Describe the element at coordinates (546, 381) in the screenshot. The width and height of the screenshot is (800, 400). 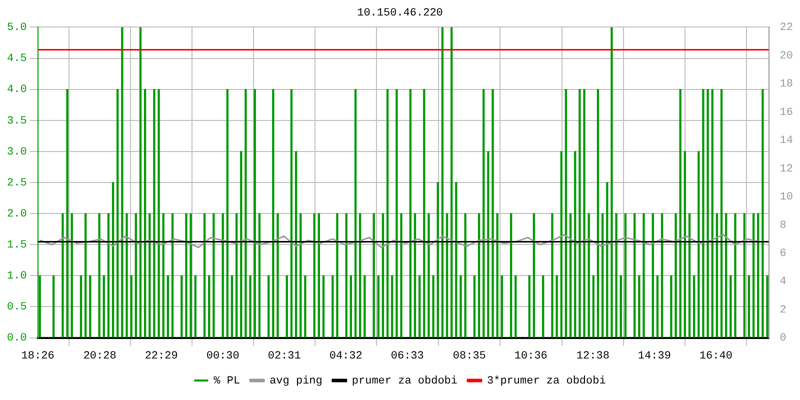
I see `legend-label: 3*prumer za obdobi` at that location.